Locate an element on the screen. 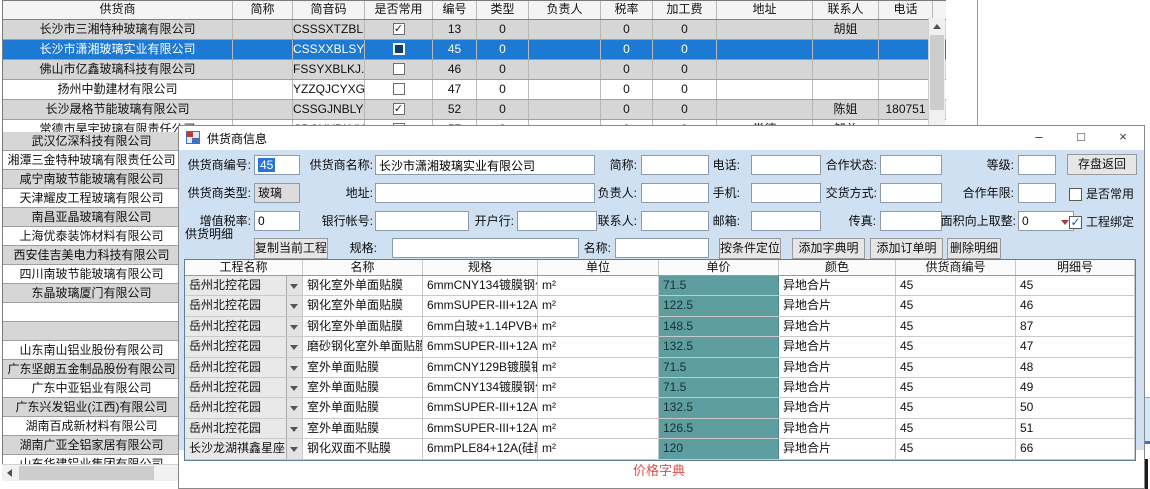 The width and height of the screenshot is (1150, 489). column-header: 供货商 is located at coordinates (118, 10).